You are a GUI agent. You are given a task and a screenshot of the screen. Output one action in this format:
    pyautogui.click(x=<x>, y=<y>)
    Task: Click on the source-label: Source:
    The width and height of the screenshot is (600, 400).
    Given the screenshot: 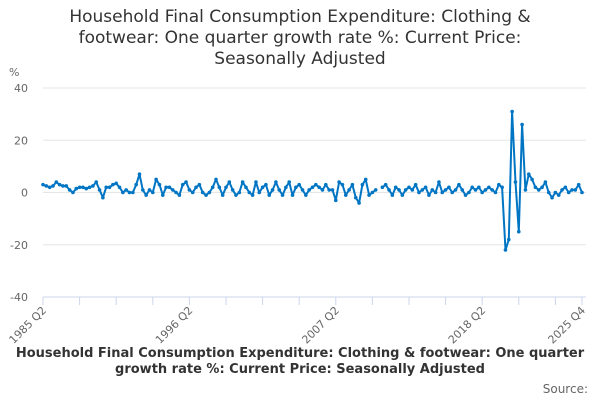 What is the action you would take?
    pyautogui.click(x=565, y=389)
    